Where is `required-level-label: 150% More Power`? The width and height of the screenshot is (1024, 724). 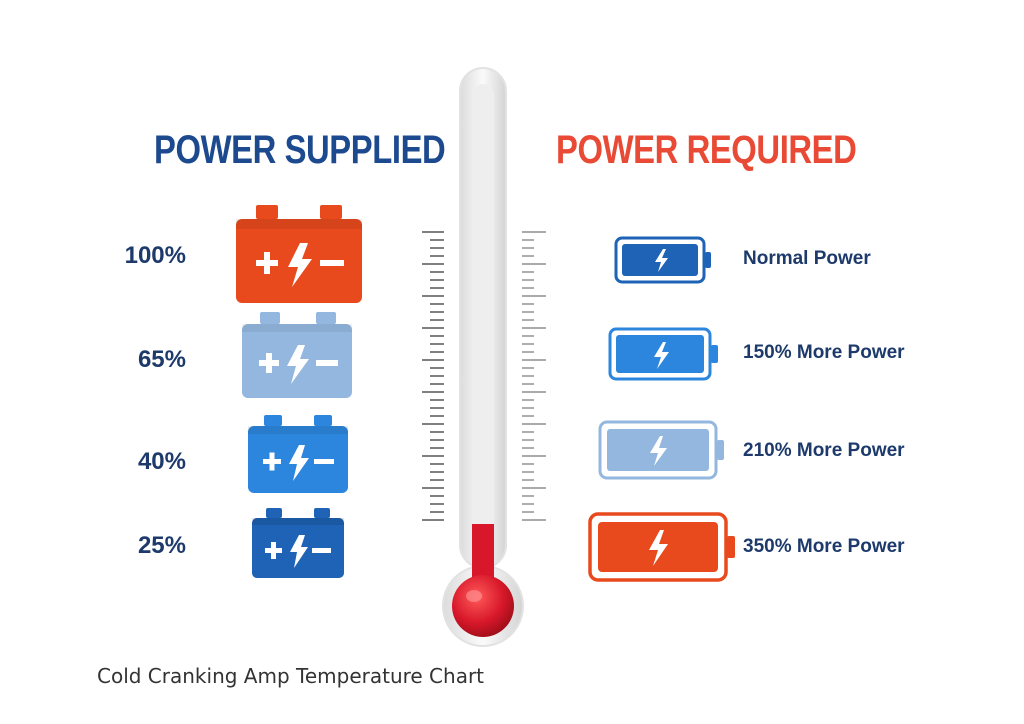 required-level-label: 150% More Power is located at coordinates (824, 352).